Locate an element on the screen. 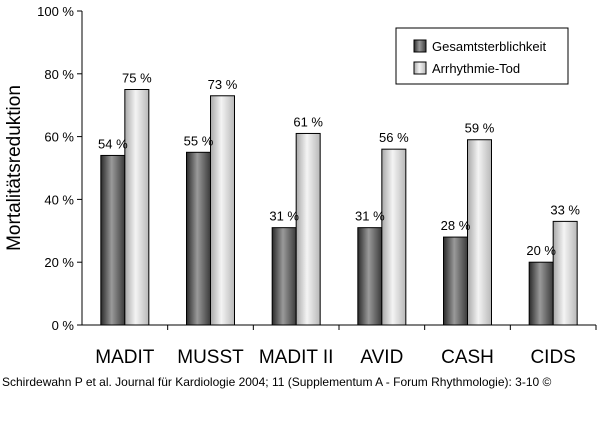 Image resolution: width=600 pixels, height=431 pixels. legend-swatch-gesamtsterblichkeit is located at coordinates (420, 46).